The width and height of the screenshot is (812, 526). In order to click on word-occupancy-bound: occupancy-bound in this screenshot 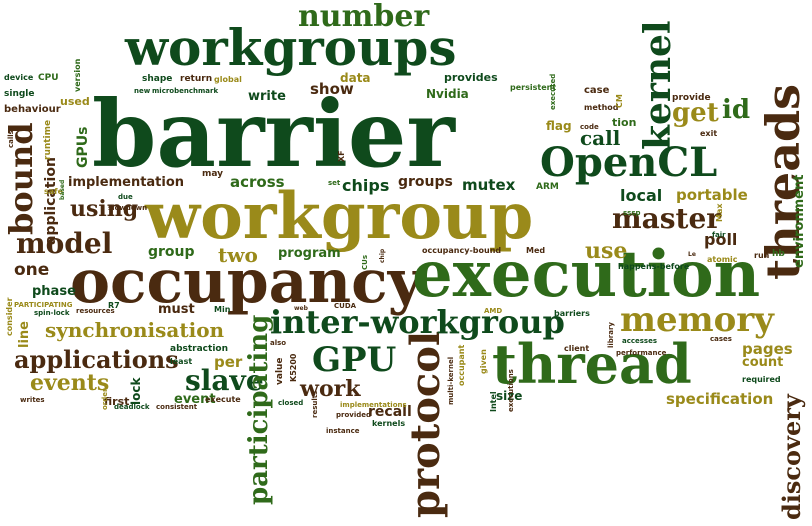, I will do `click(462, 250)`.